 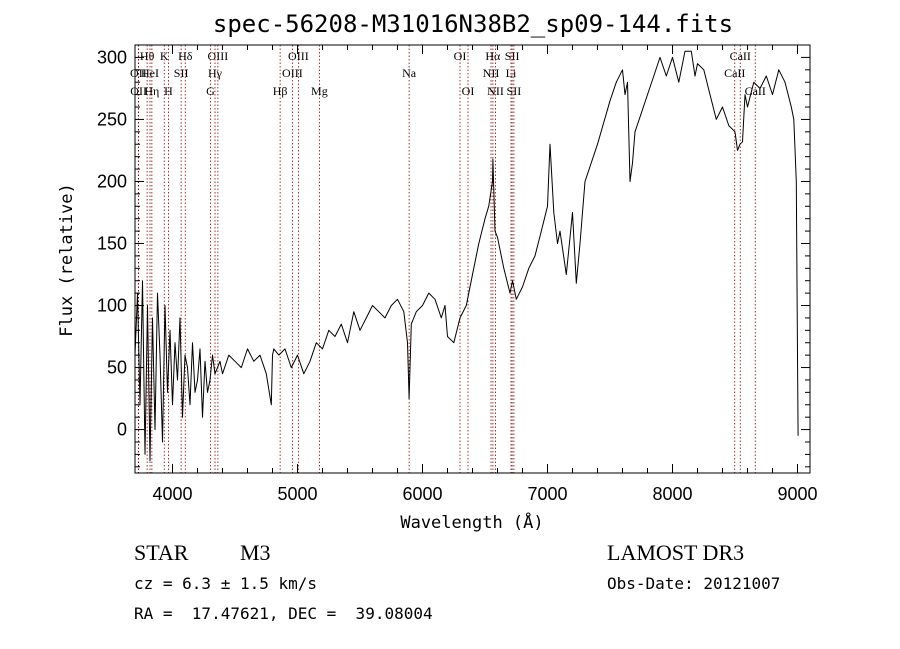 I want to click on line-label: H, so click(x=168, y=91).